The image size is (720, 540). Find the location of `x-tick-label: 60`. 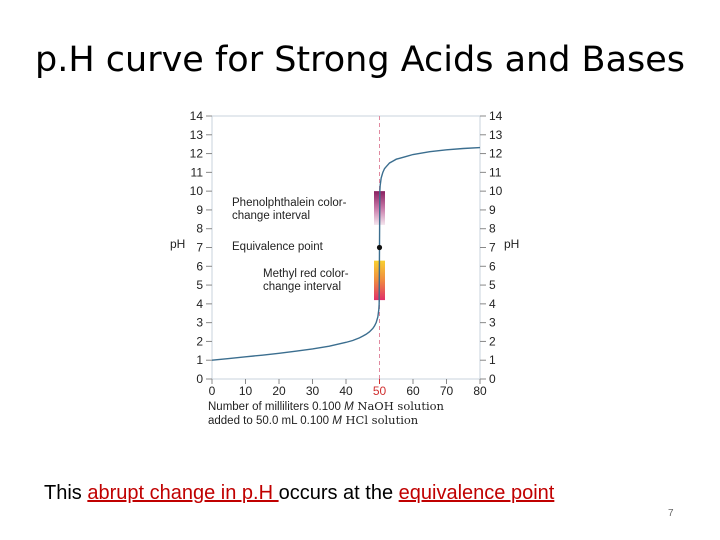

x-tick-label: 60 is located at coordinates (413, 391).